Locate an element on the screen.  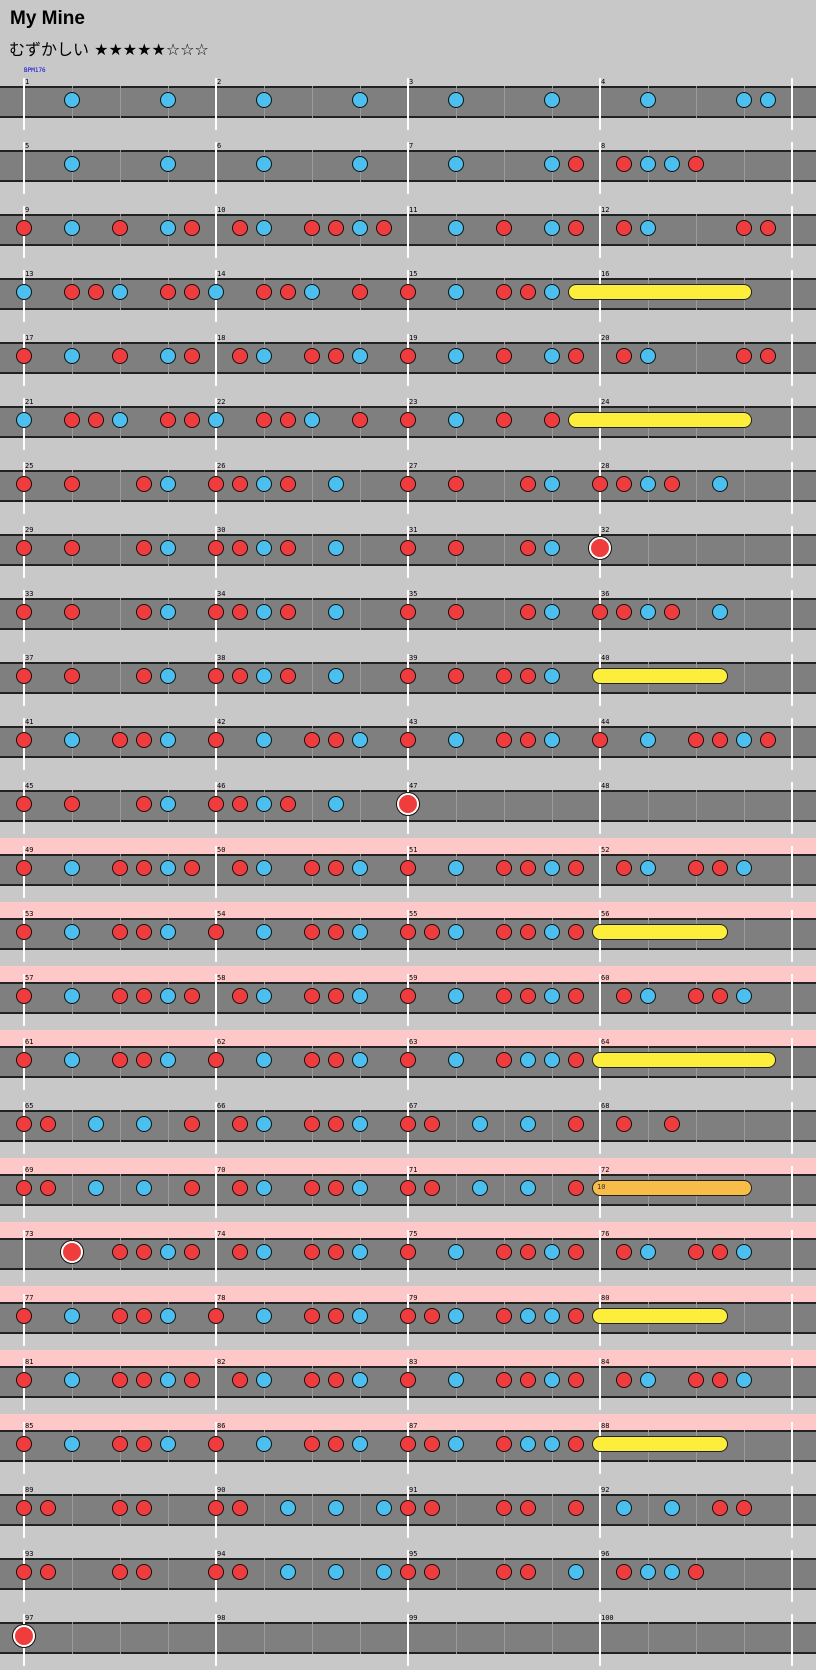
measure-number: 7 is located at coordinates (411, 146).